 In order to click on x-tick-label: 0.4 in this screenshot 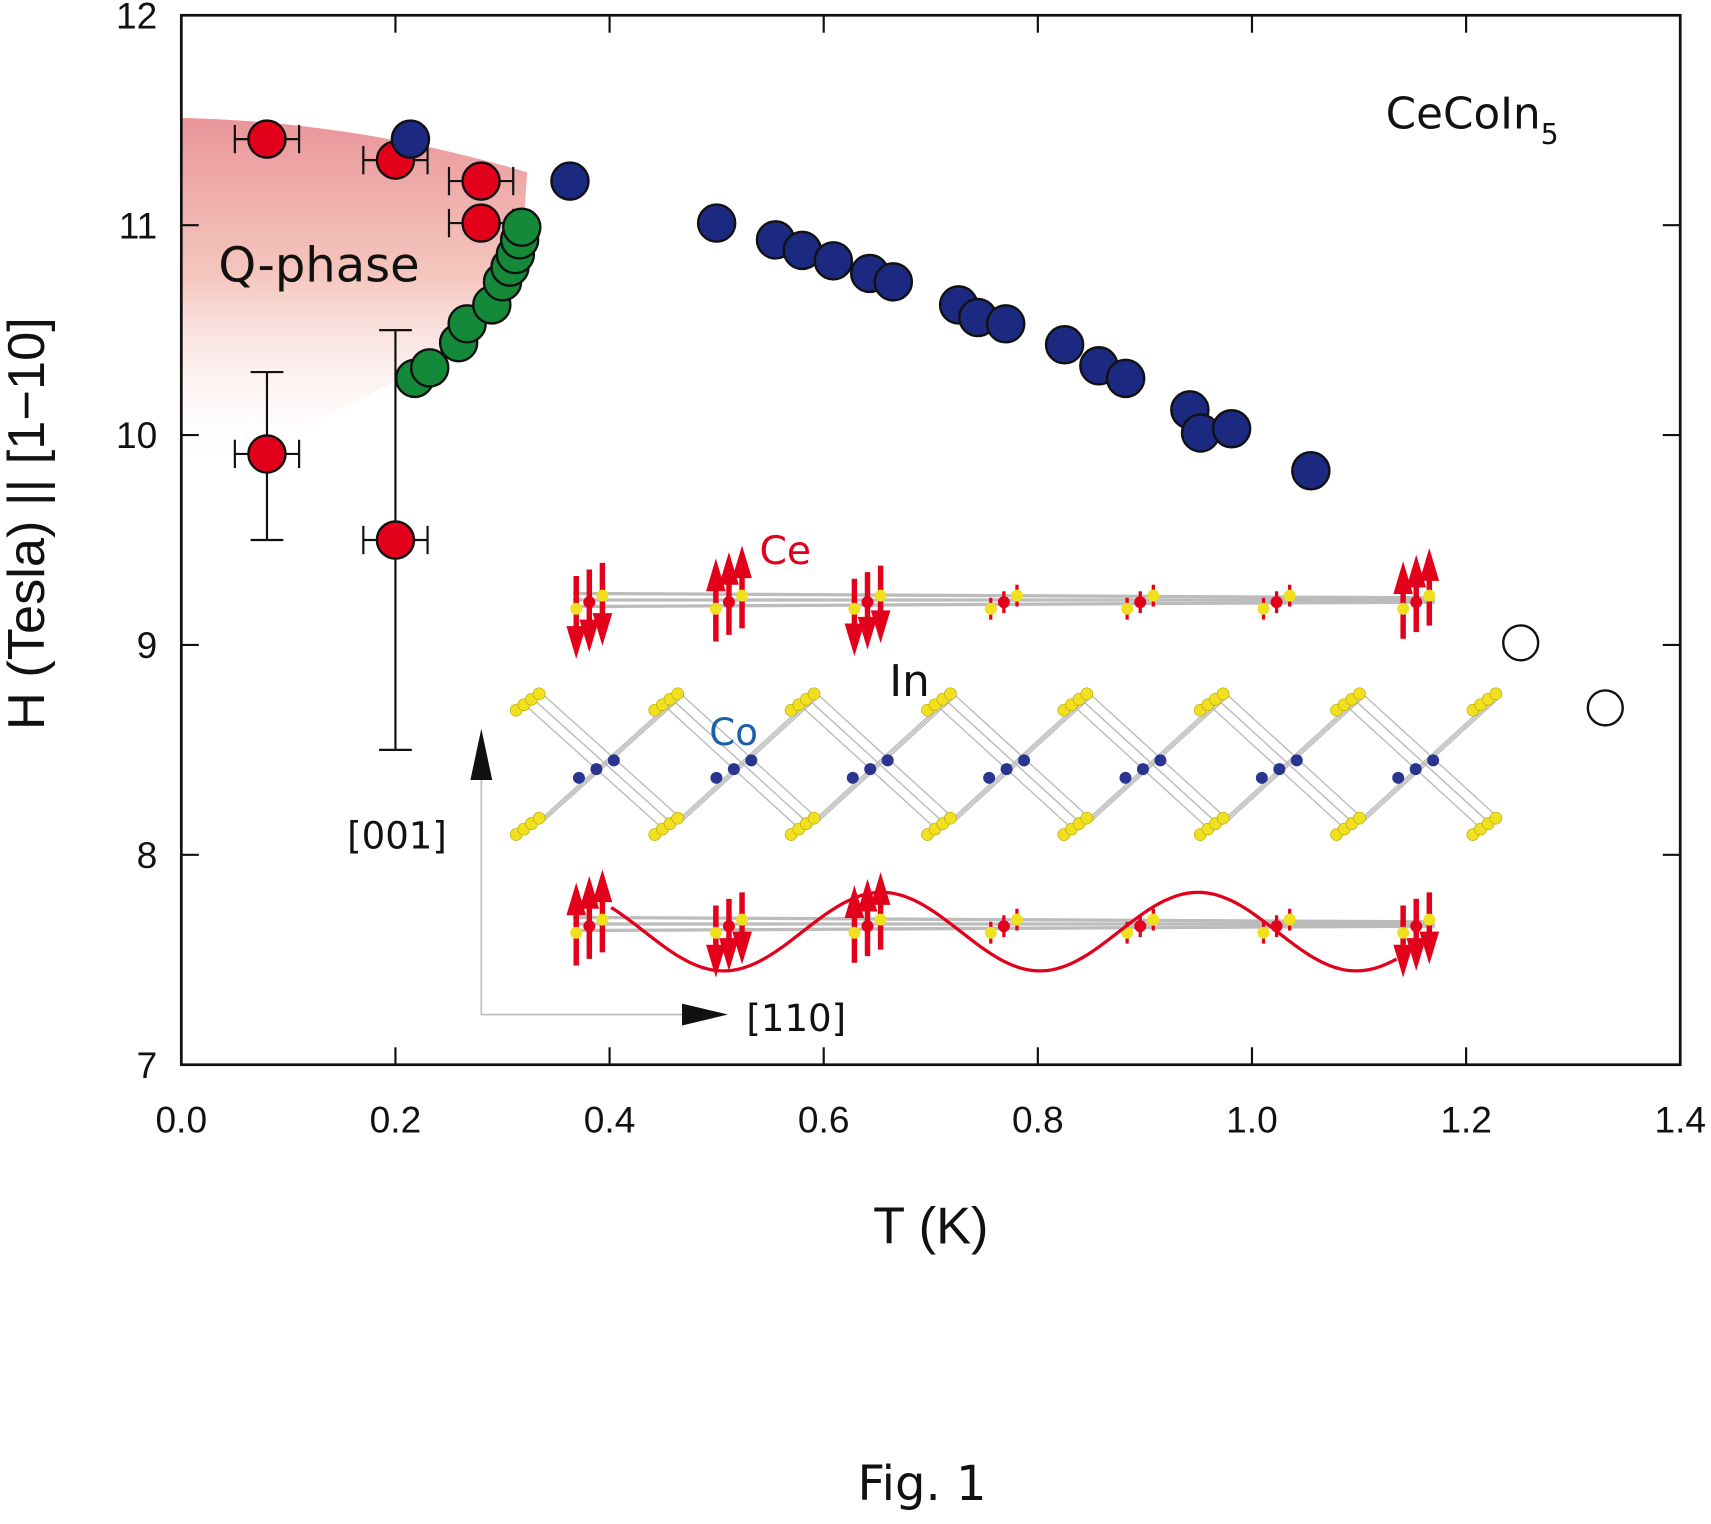, I will do `click(610, 1119)`.